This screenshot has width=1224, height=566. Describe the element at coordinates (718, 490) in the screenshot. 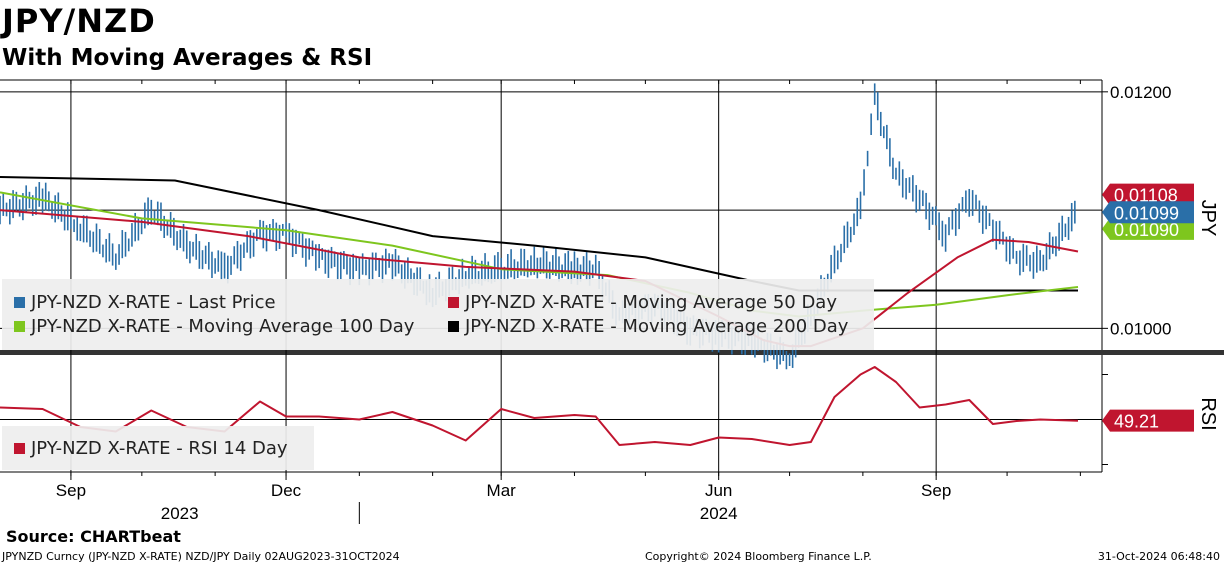

I see `x-tick-label: Jun` at that location.